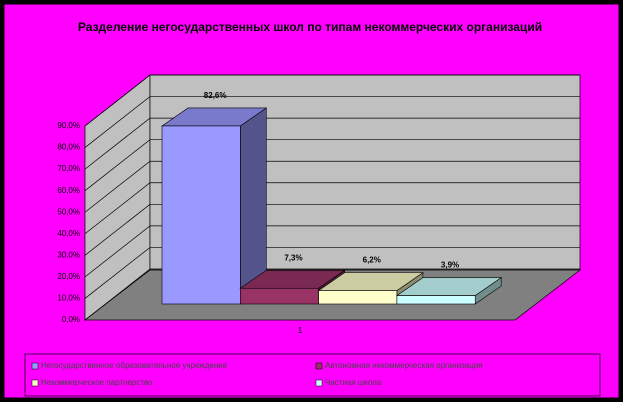 This screenshot has width=623, height=402. What do you see at coordinates (68, 276) in the screenshot?
I see `y-tick-label: 20,0%` at bounding box center [68, 276].